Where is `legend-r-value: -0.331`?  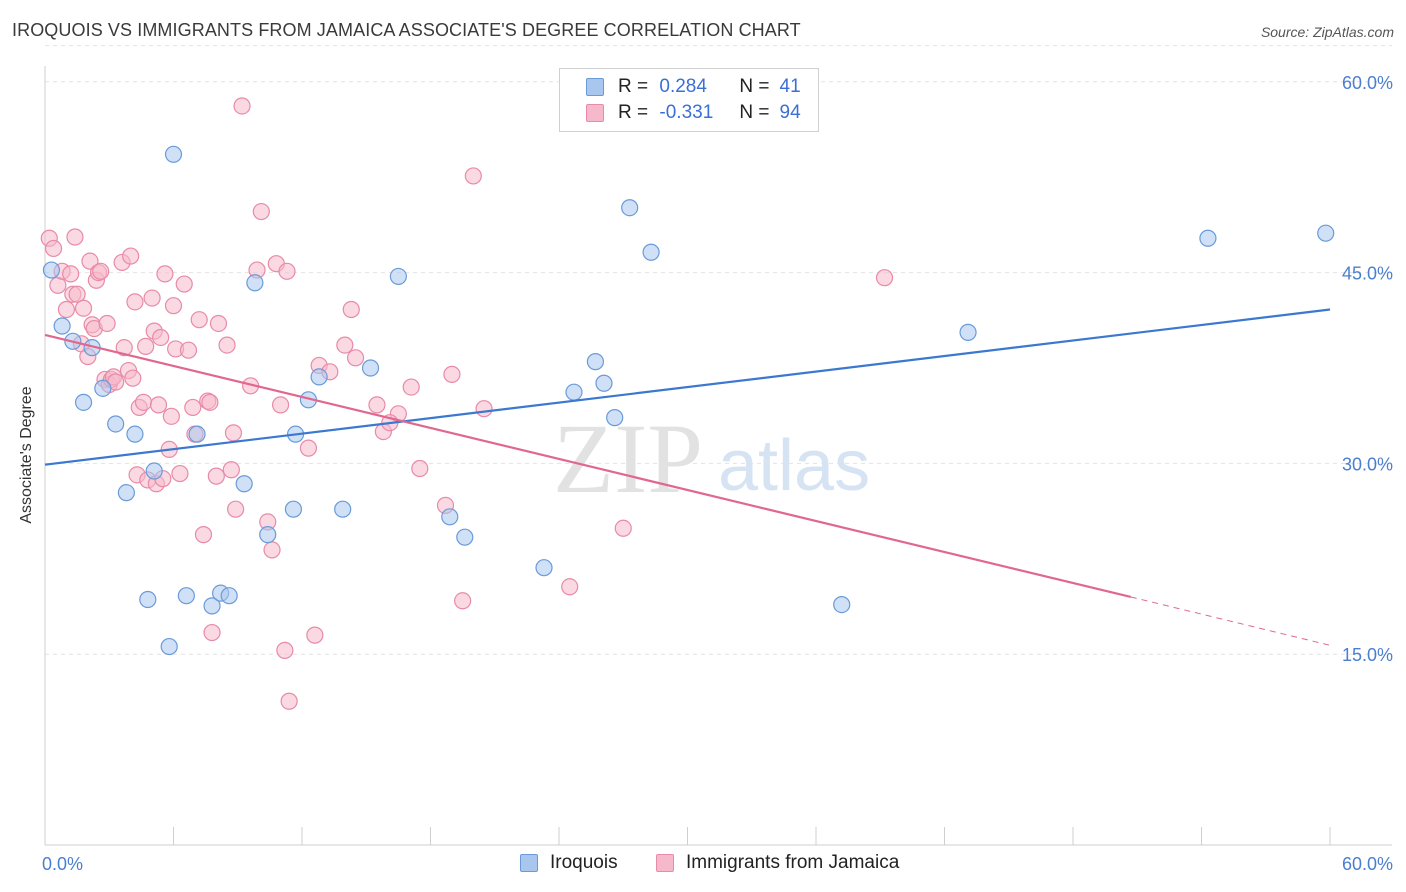
legend-r-value: -0.331 is located at coordinates (686, 112).